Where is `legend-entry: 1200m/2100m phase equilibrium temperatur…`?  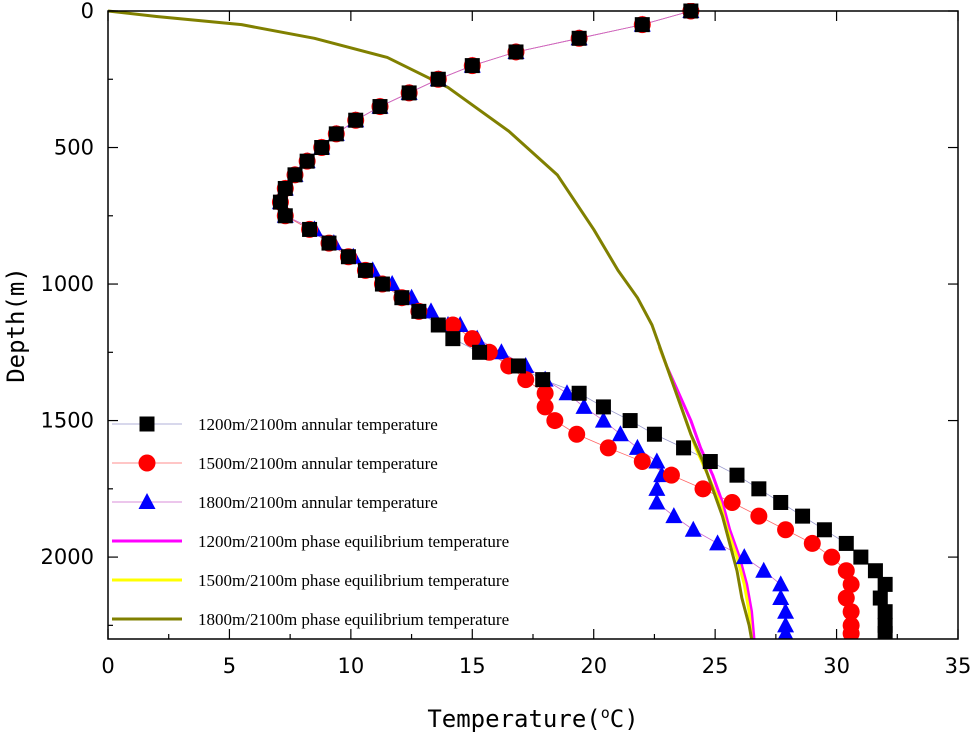 legend-entry: 1200m/2100m phase equilibrium temperatur… is located at coordinates (310, 541).